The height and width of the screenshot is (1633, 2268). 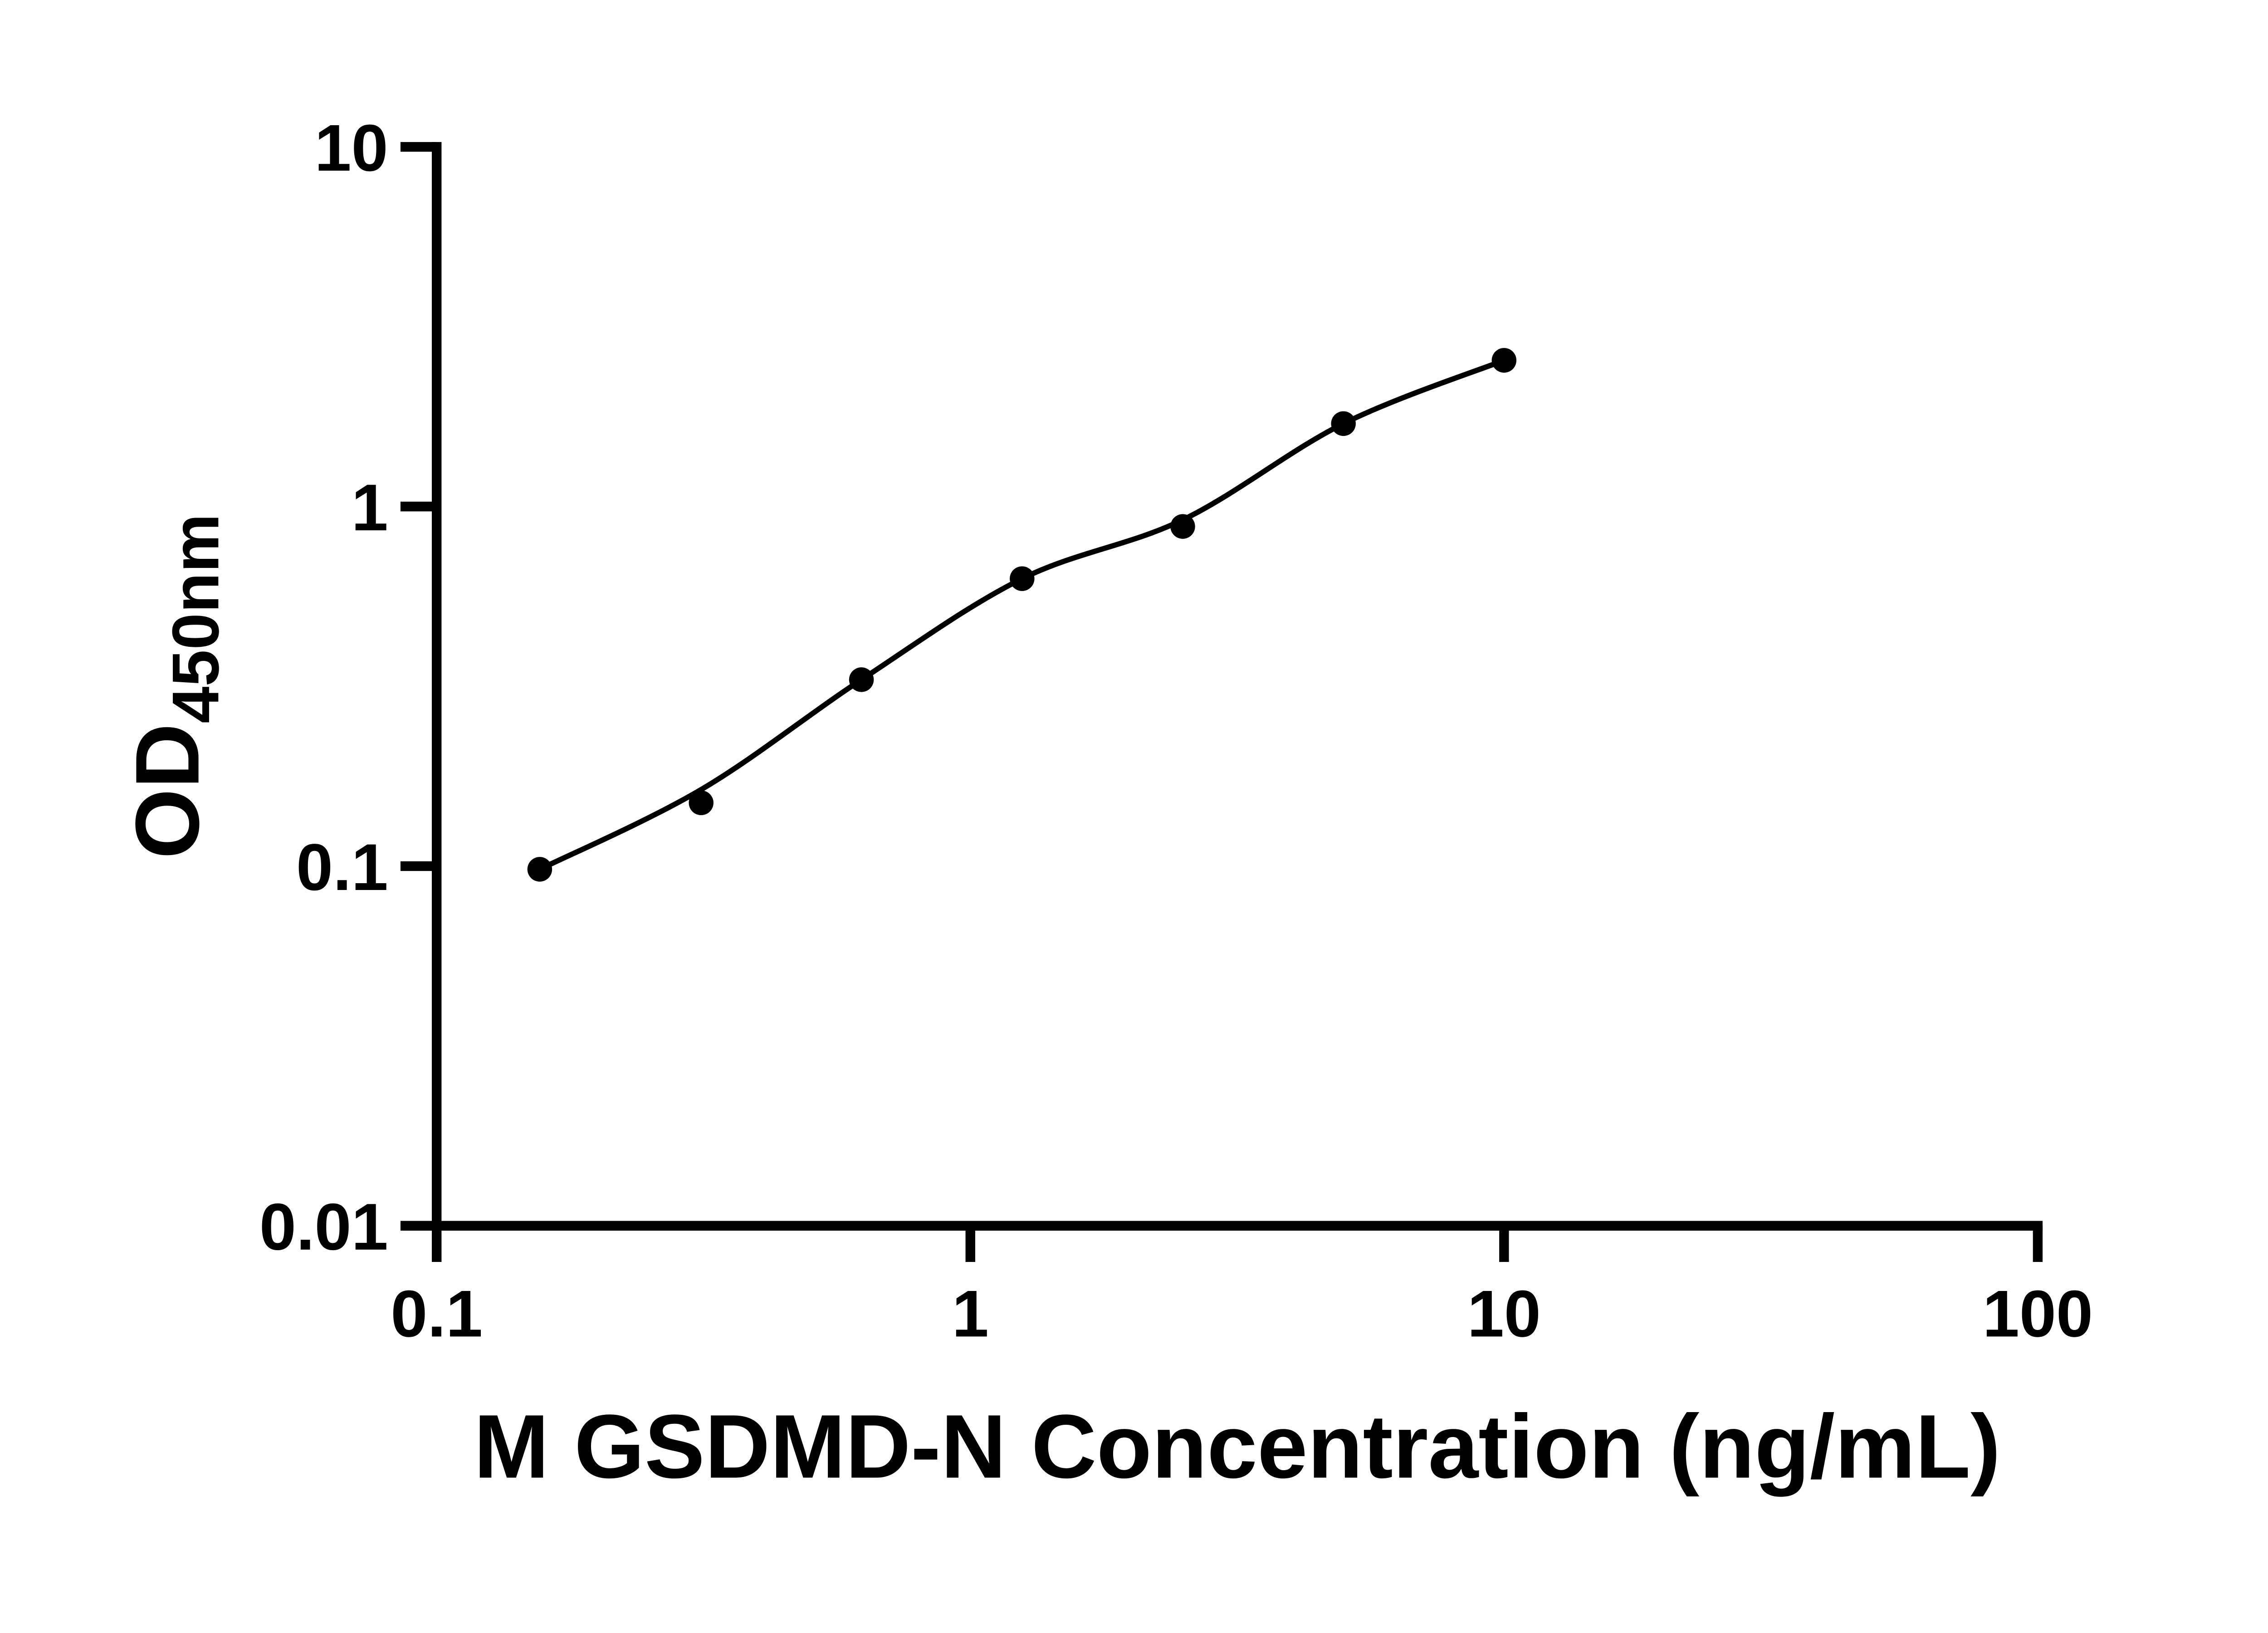 What do you see at coordinates (1242, 1313) in the screenshot?
I see `x-axis-tick-labels: 0.1 1 10 100` at bounding box center [1242, 1313].